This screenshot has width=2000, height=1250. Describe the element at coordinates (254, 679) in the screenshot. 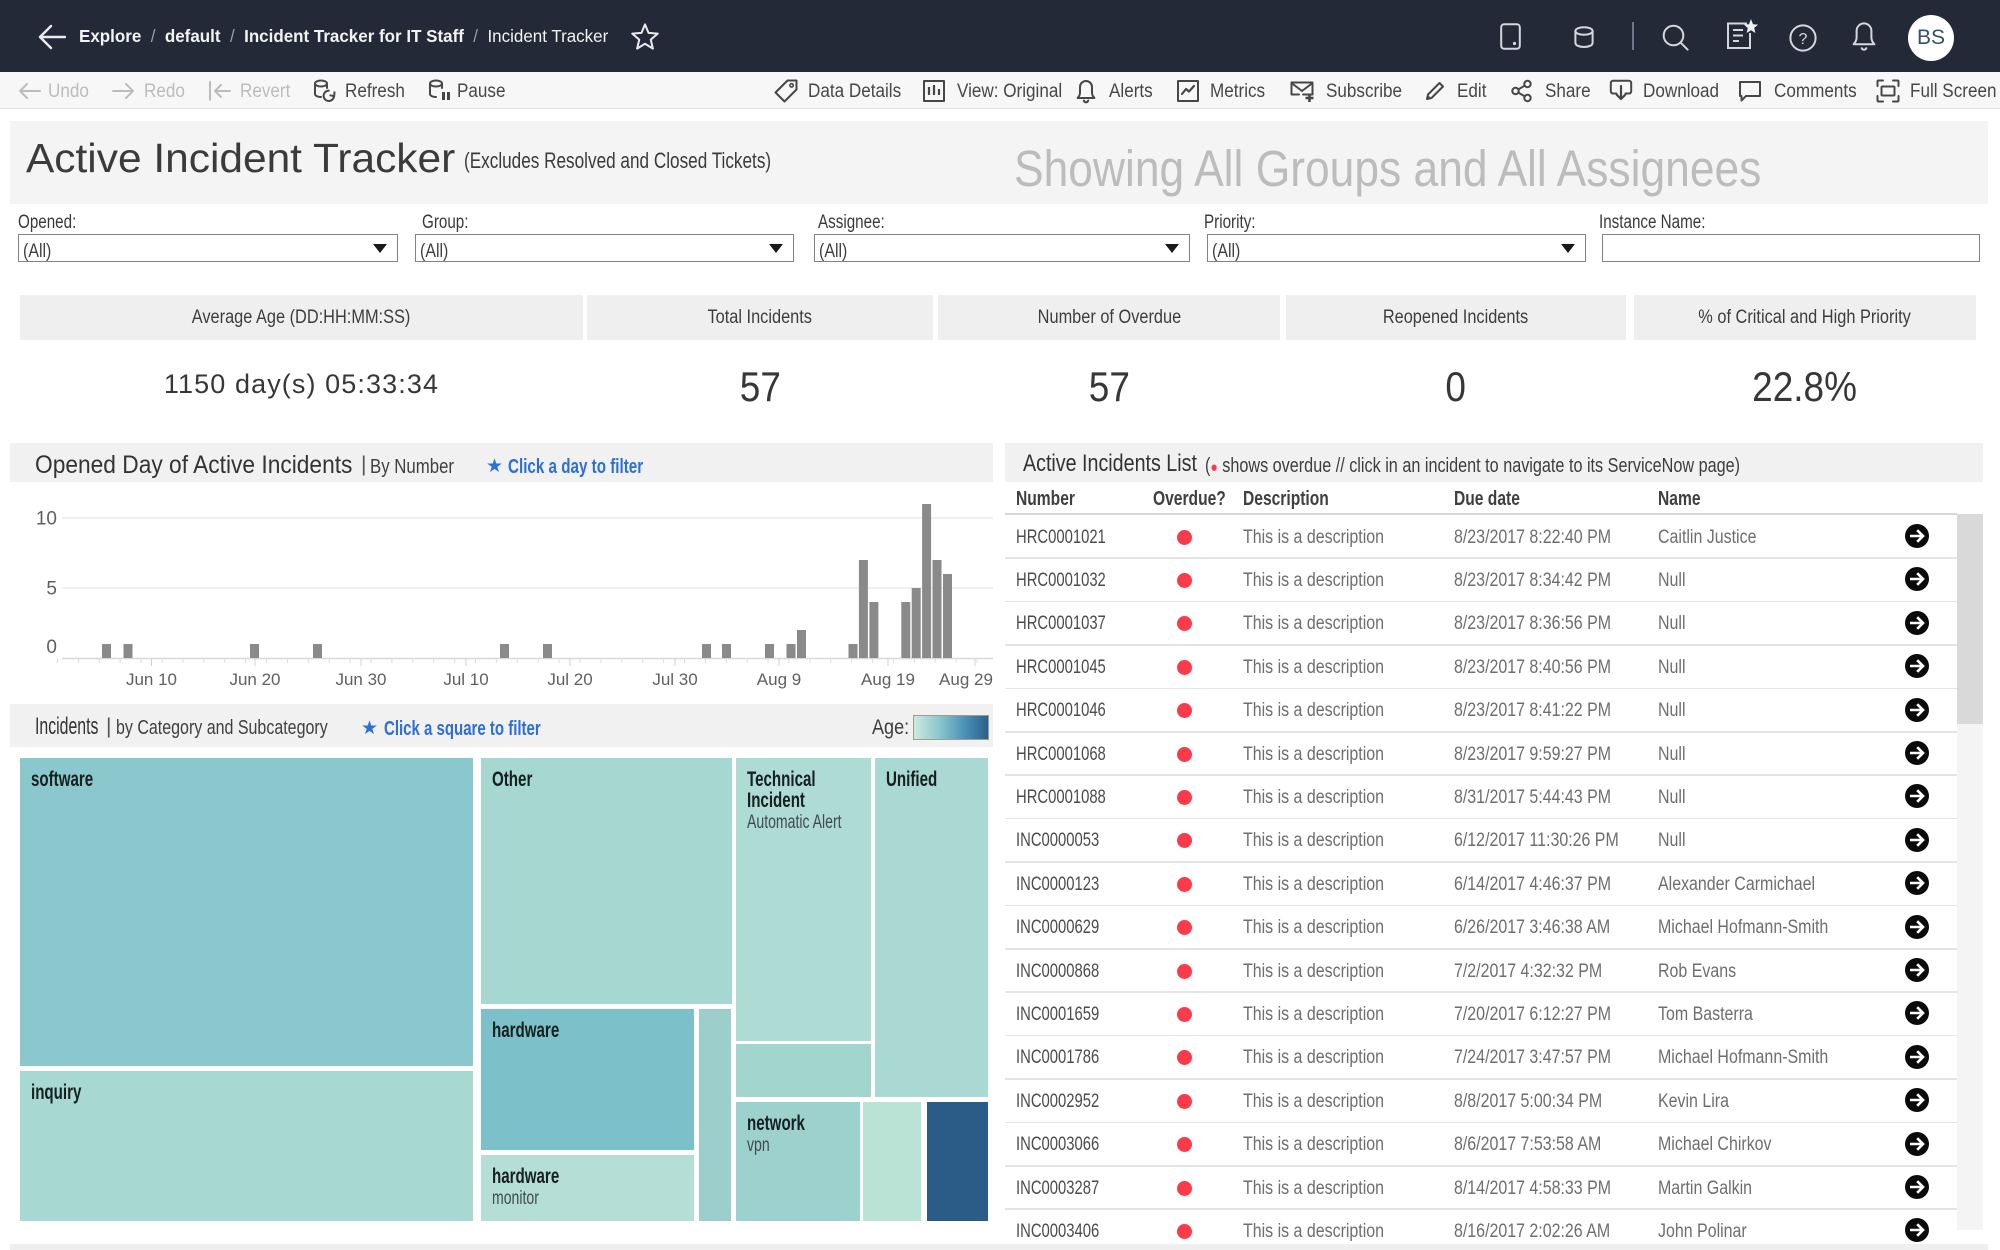

I see `svg-text: Jun 20` at that location.